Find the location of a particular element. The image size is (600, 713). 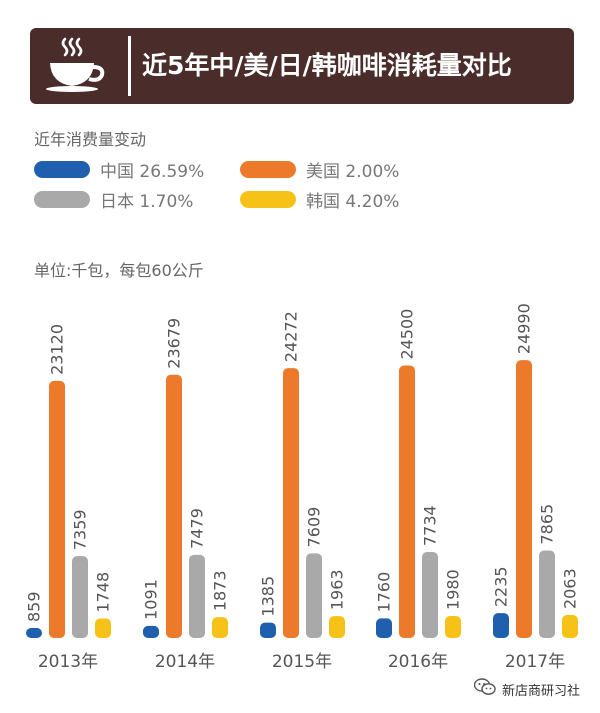

legend-label-japan: 日本 1.70% is located at coordinates (147, 201).